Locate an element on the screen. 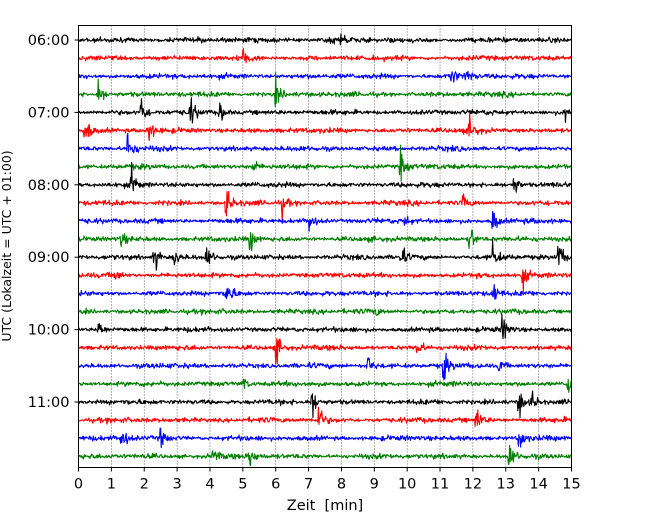 The height and width of the screenshot is (520, 650). x-tick-label: 6 is located at coordinates (275, 485).